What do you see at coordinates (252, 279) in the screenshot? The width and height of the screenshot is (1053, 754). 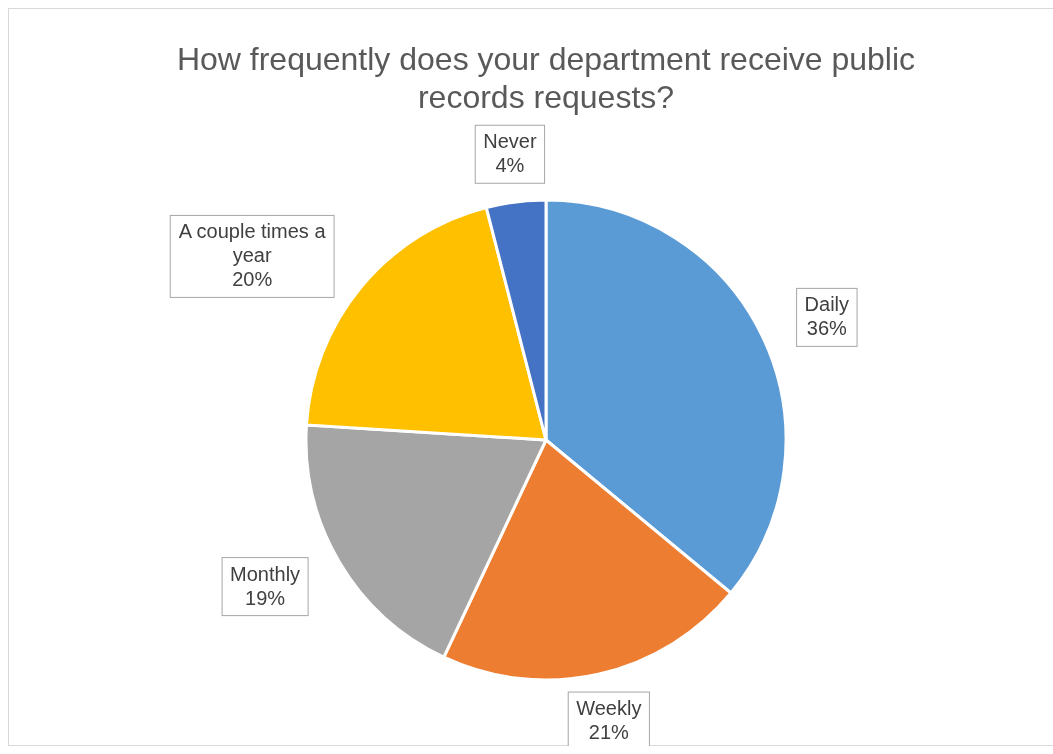 I see `data-label: 20%` at bounding box center [252, 279].